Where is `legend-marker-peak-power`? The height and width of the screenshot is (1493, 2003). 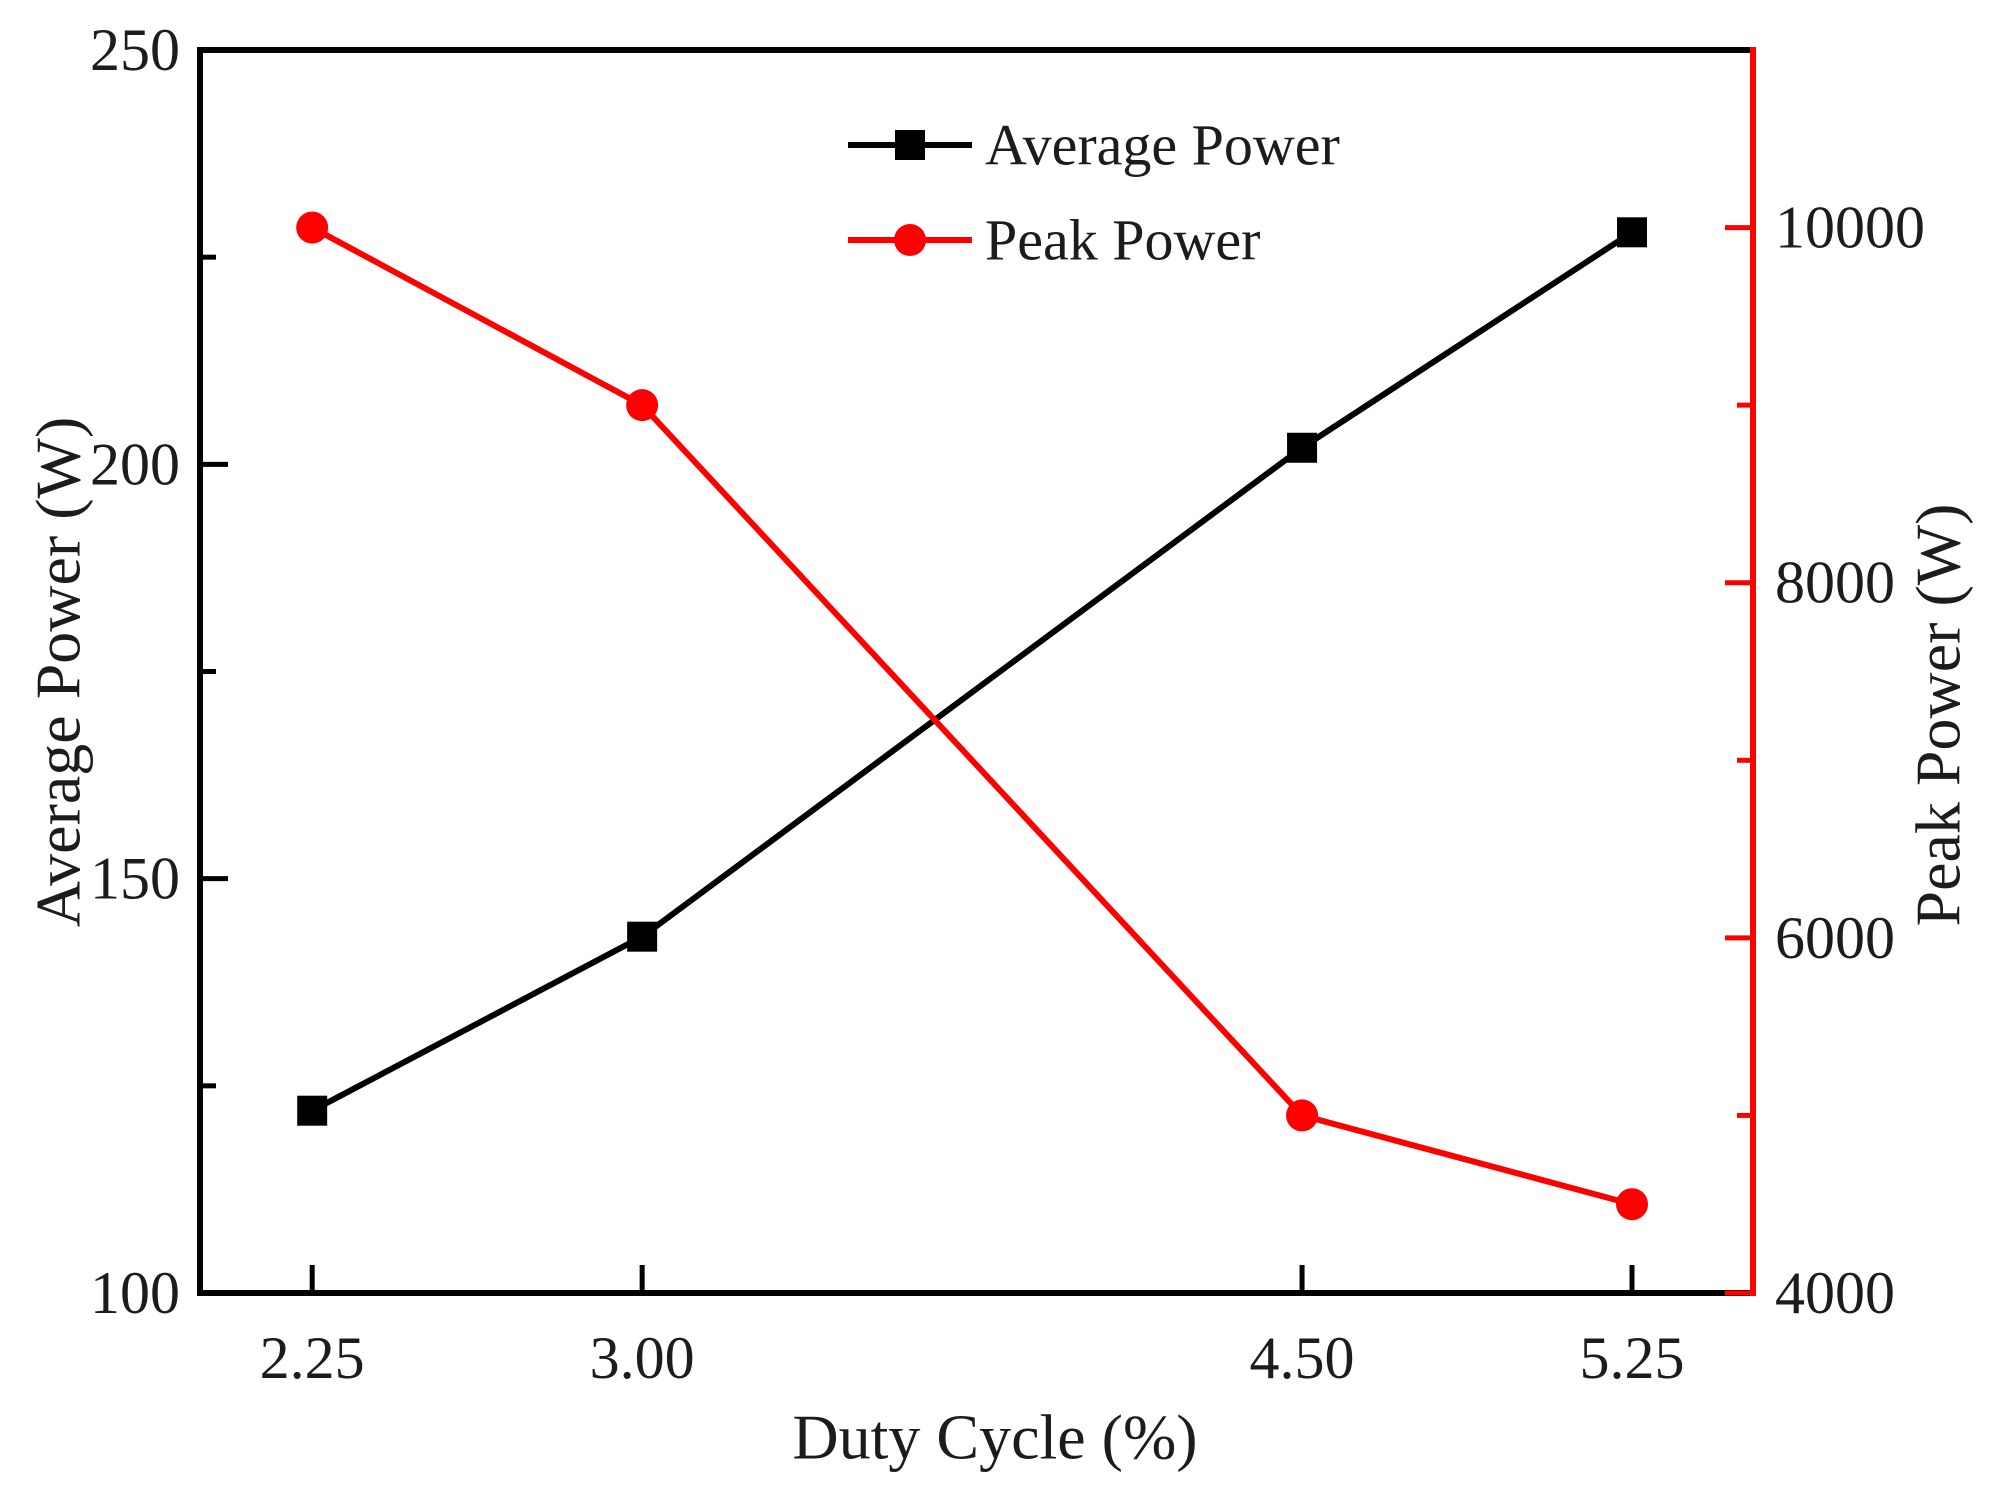 legend-marker-peak-power is located at coordinates (910, 240).